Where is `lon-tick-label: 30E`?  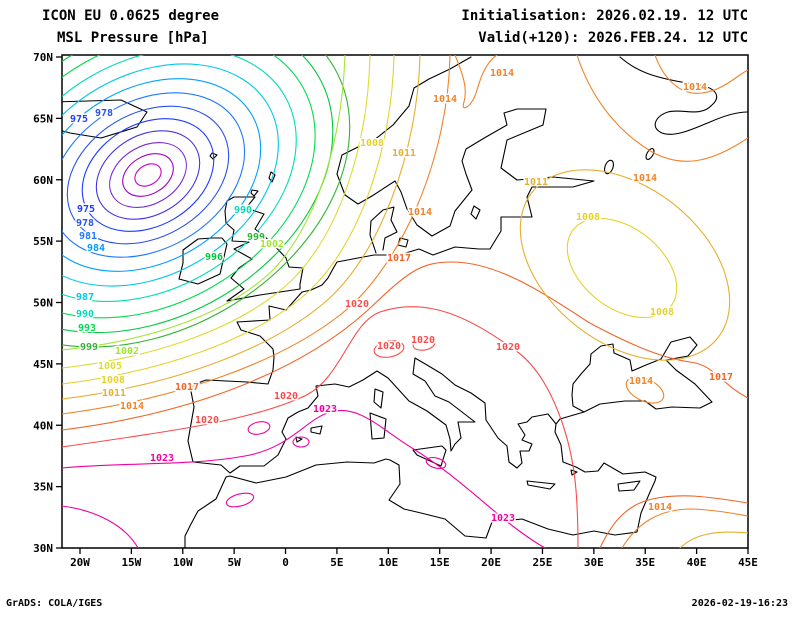
lon-tick-label: 30E is located at coordinates (594, 562).